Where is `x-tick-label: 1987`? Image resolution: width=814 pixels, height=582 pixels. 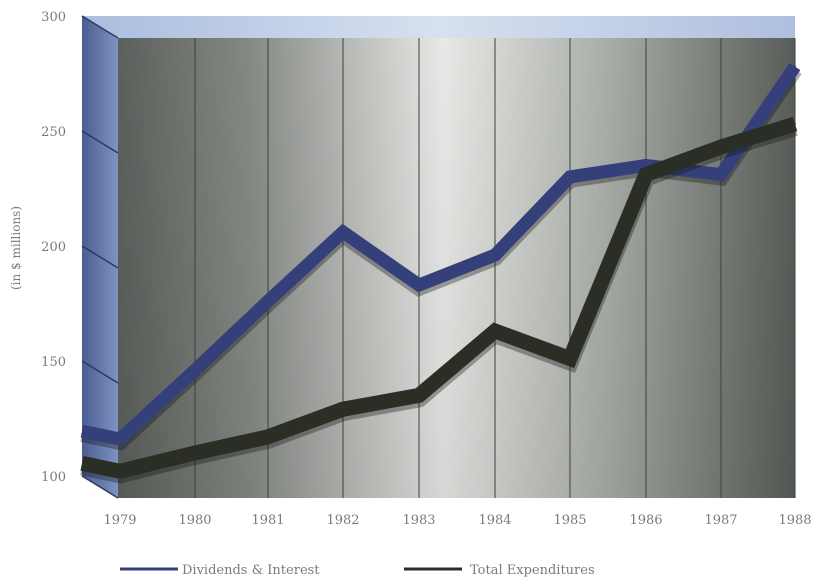
x-tick-label: 1987 is located at coordinates (720, 520).